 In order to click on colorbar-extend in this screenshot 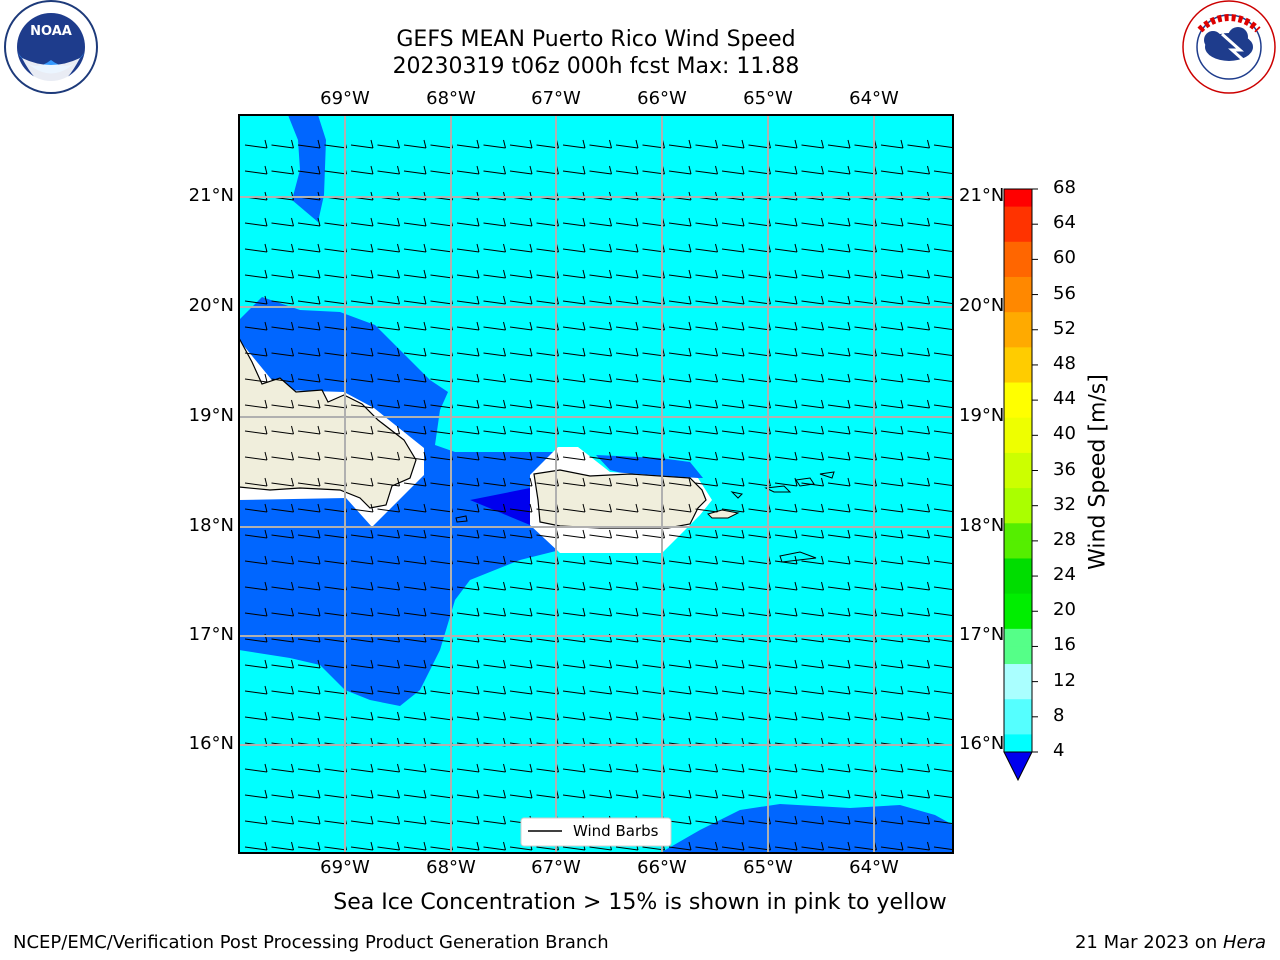, I will do `click(1018, 766)`.